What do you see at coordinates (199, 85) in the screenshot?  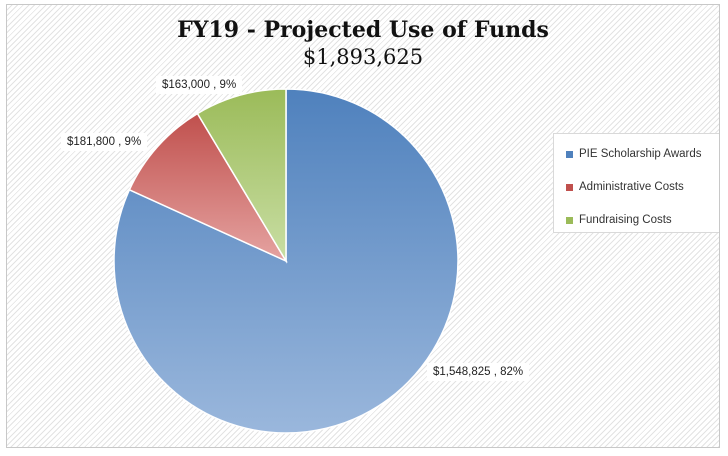 I see `data-label-fundraising: $163,000 , 9%` at bounding box center [199, 85].